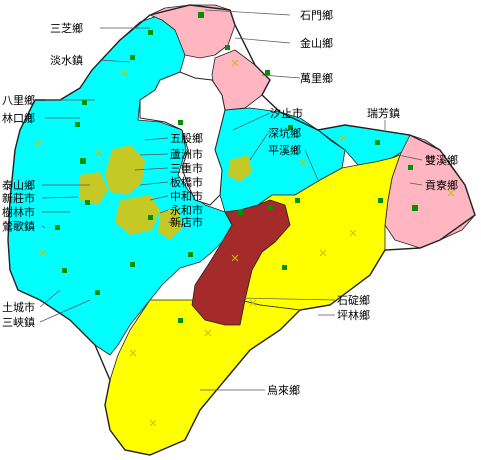 This screenshot has width=481, height=460. I want to click on label-bali: 八里鄉, so click(18, 100).